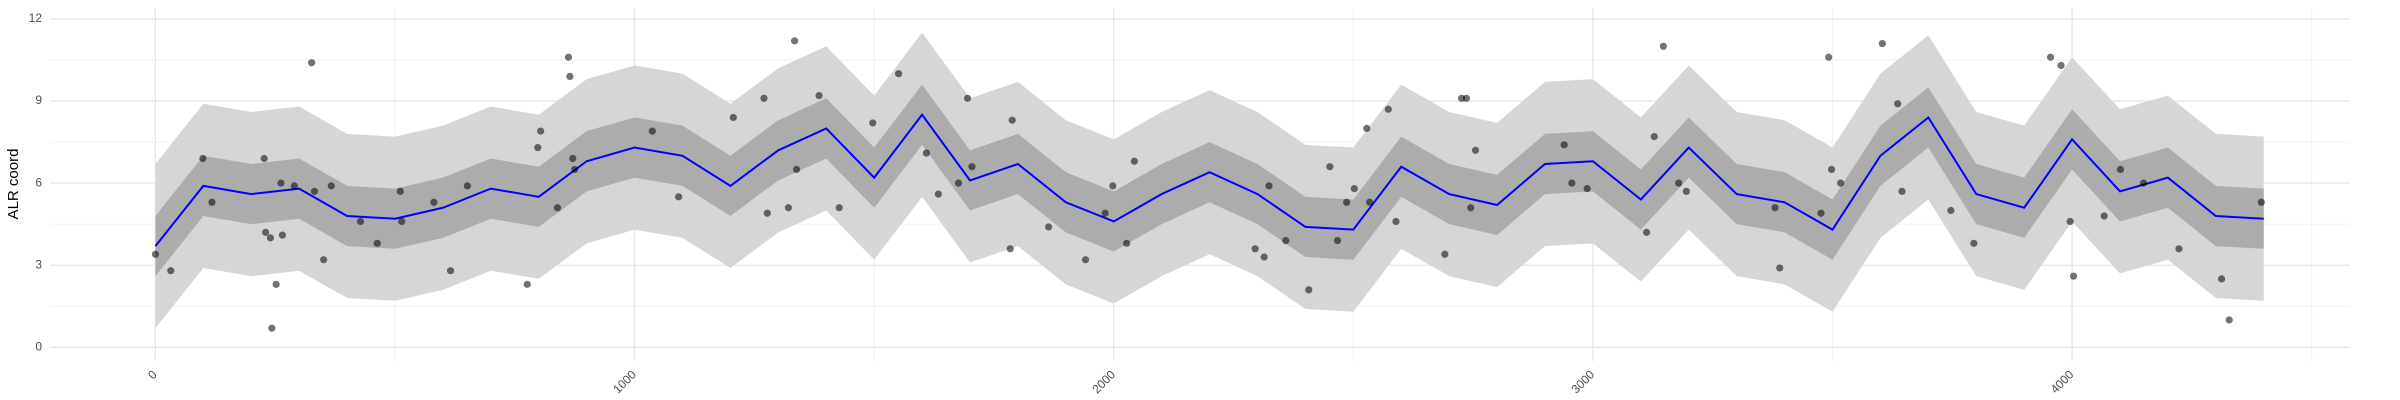  I want to click on x-tick-label: 2000, so click(1103, 381).